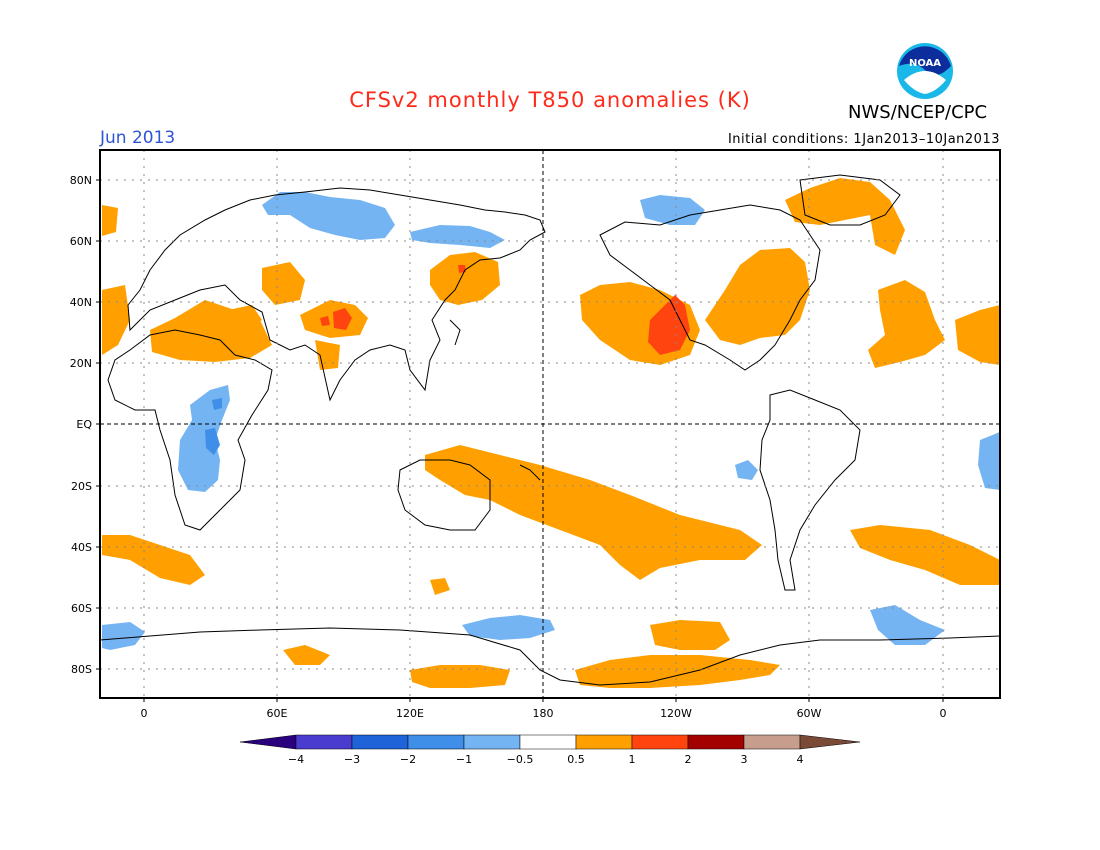 This screenshot has width=1100, height=850. What do you see at coordinates (744, 759) in the screenshot?
I see `colorbar-label: 3` at bounding box center [744, 759].